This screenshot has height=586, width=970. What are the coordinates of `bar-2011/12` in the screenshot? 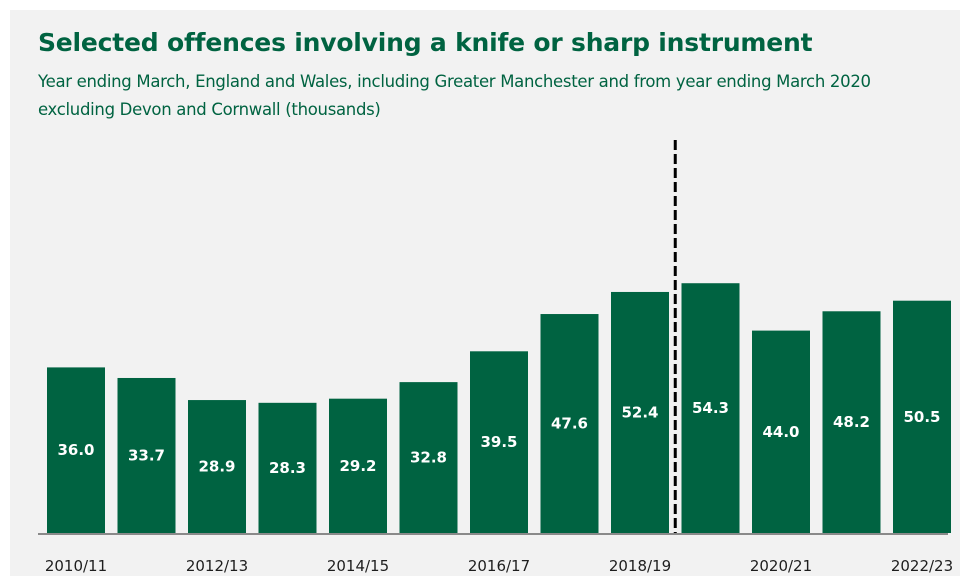 It's located at (146, 455).